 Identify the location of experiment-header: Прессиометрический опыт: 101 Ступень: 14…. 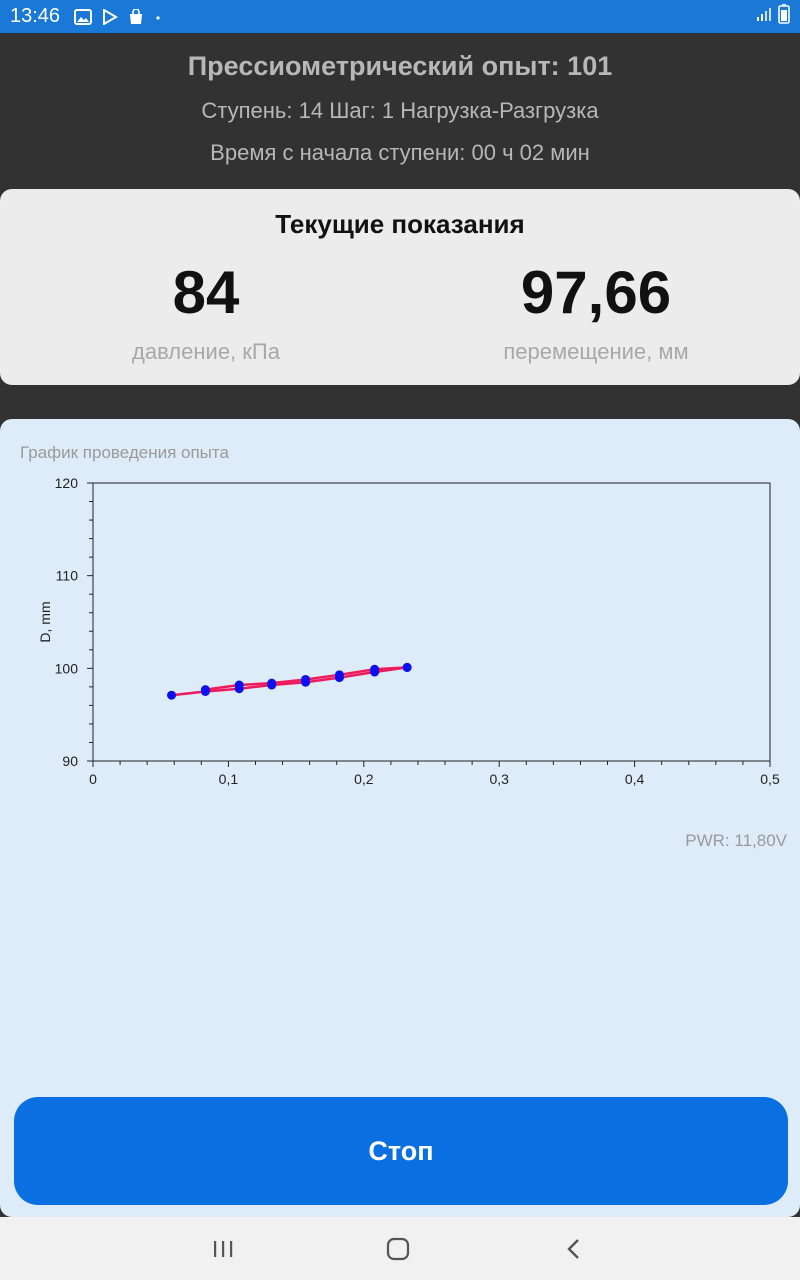
(400, 111).